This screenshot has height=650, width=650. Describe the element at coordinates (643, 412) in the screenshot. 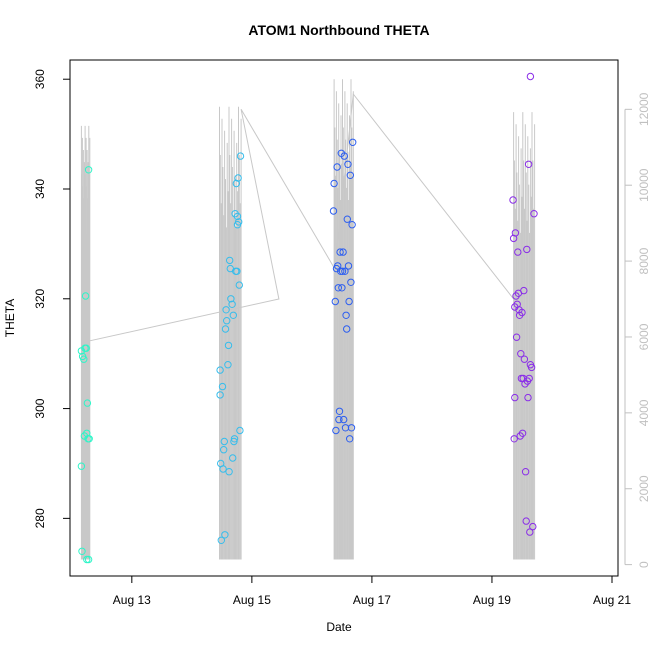

I see `y2-tick-label-2: 4000` at that location.